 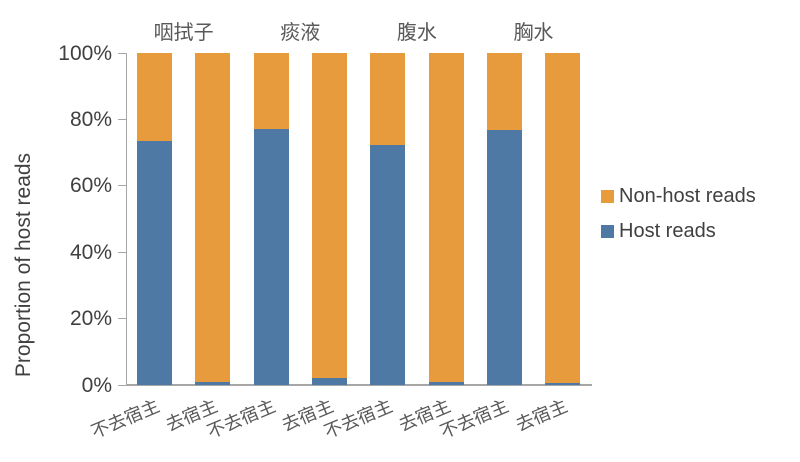 What do you see at coordinates (90, 186) in the screenshot?
I see `y-tick-label: 60%` at bounding box center [90, 186].